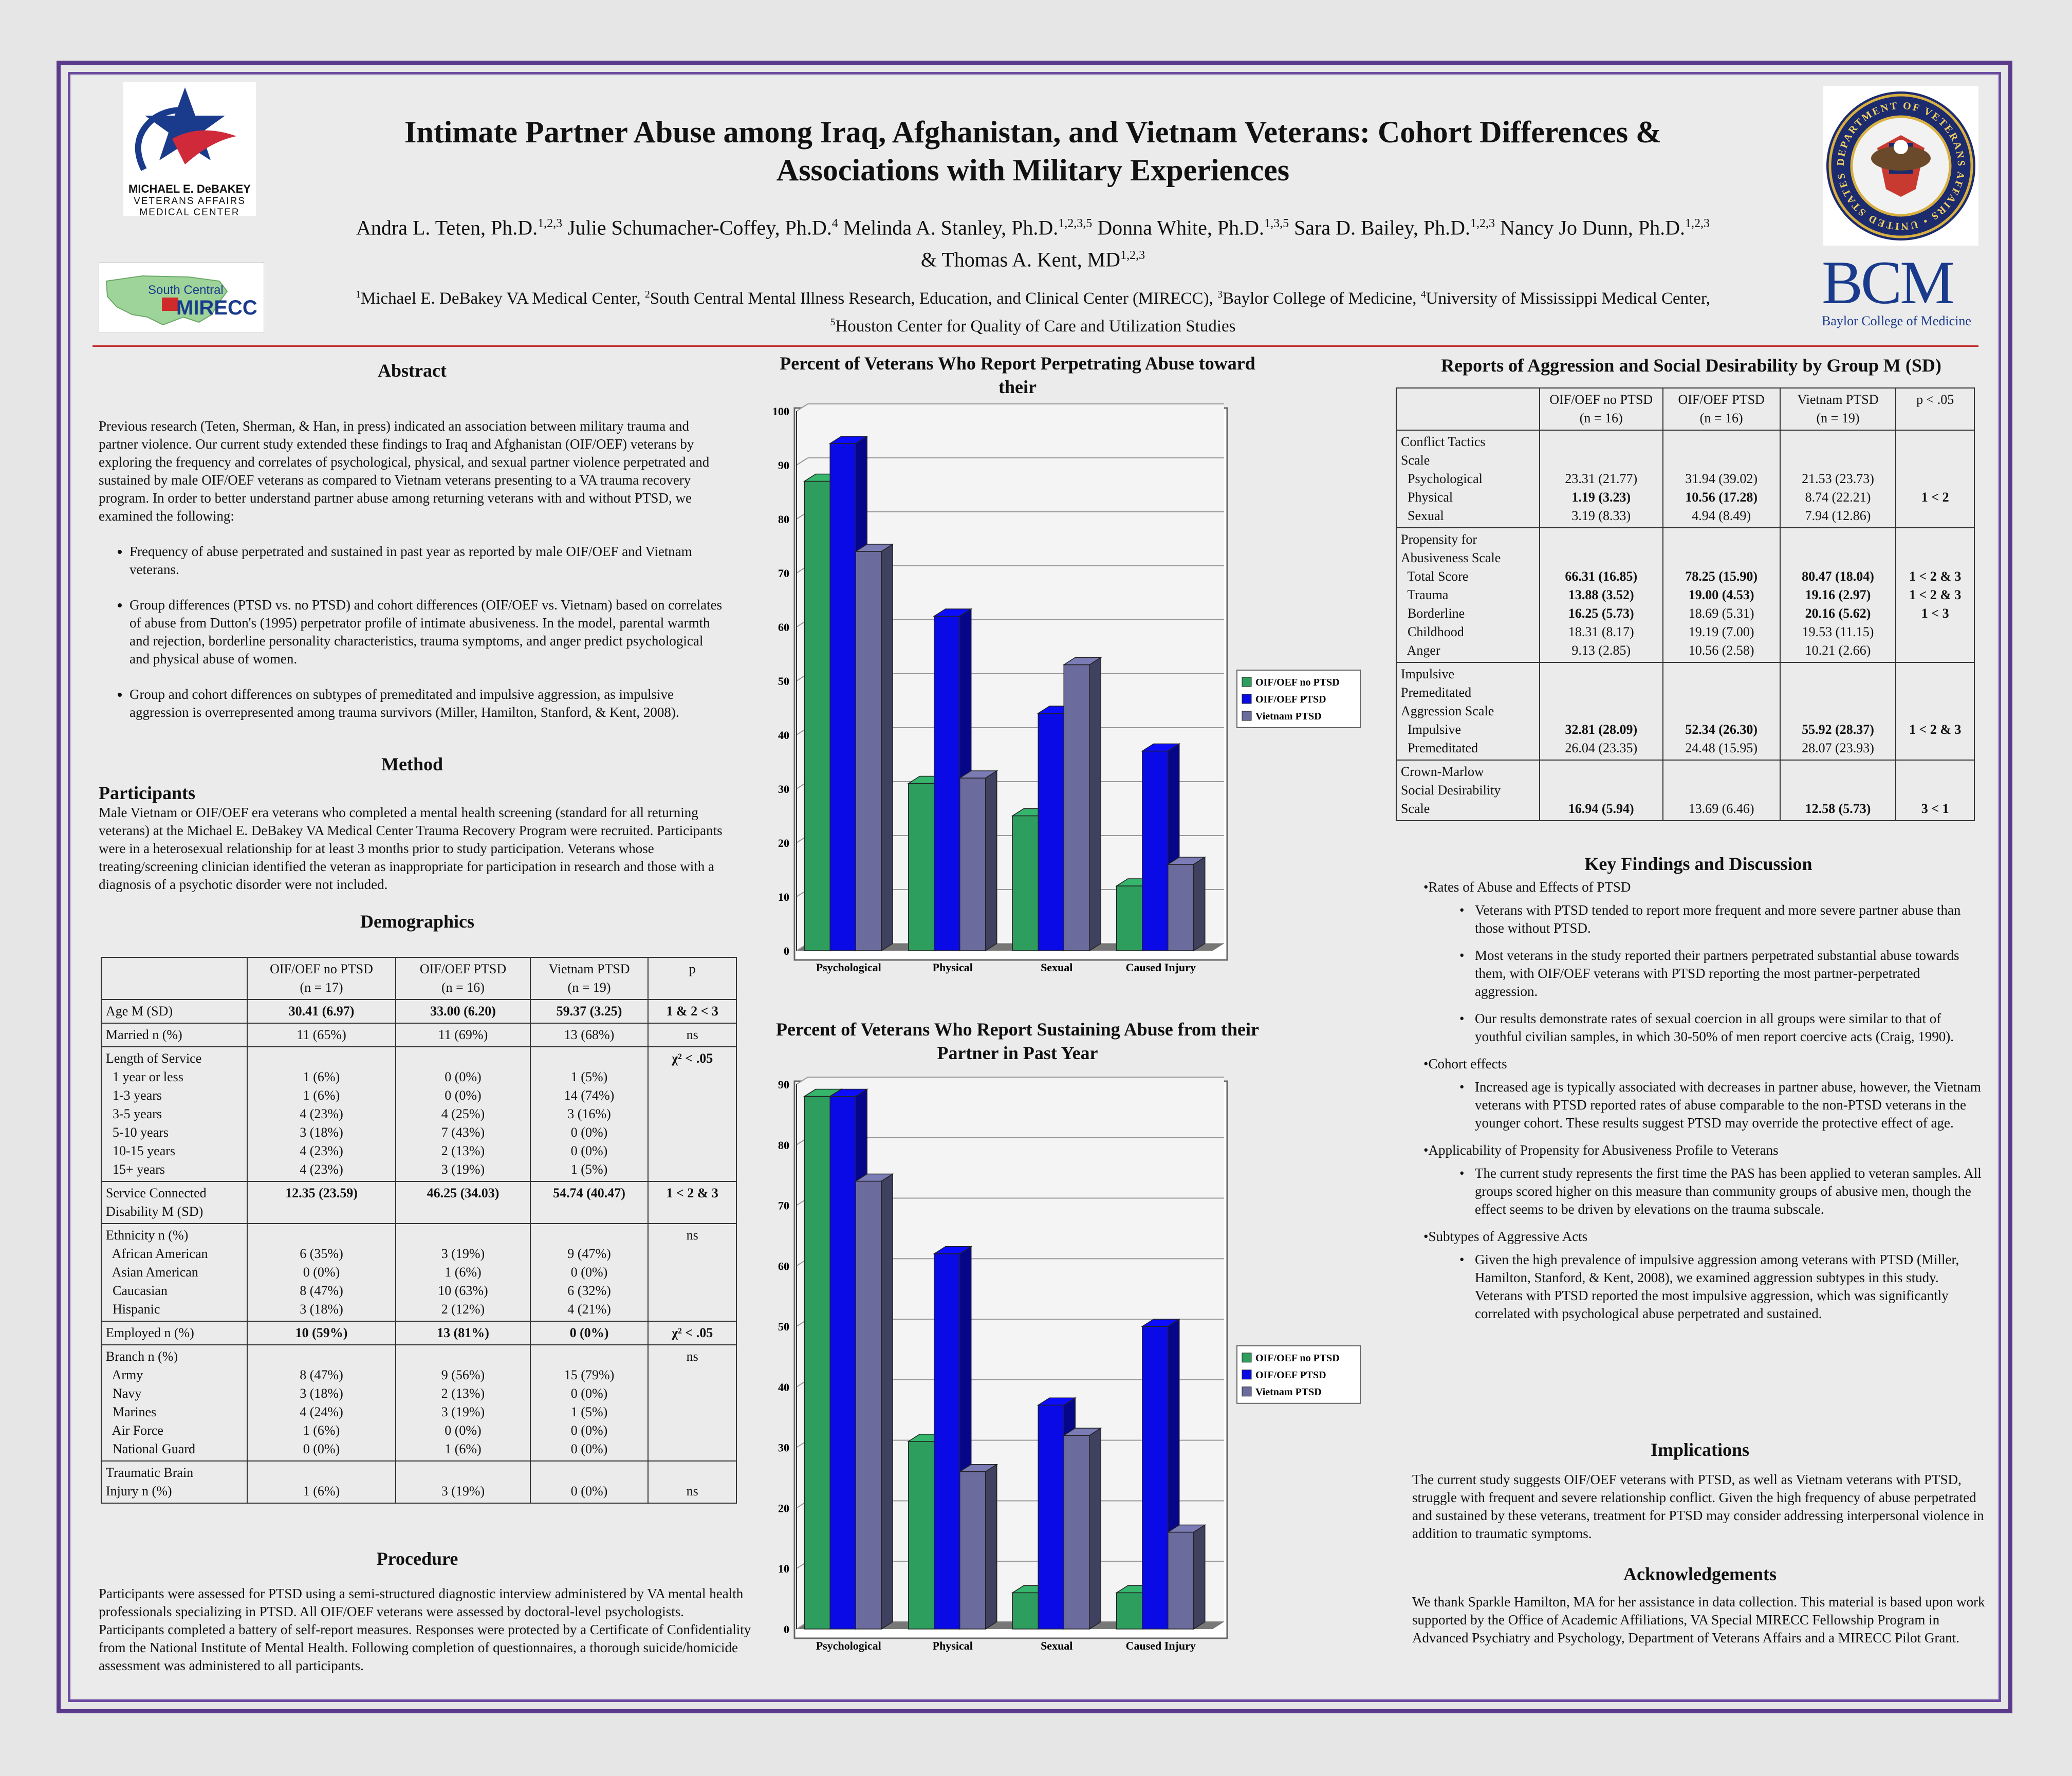 The height and width of the screenshot is (1776, 2072). What do you see at coordinates (1838, 478) in the screenshot?
I see `cell-value: 21.53 (23.73)` at bounding box center [1838, 478].